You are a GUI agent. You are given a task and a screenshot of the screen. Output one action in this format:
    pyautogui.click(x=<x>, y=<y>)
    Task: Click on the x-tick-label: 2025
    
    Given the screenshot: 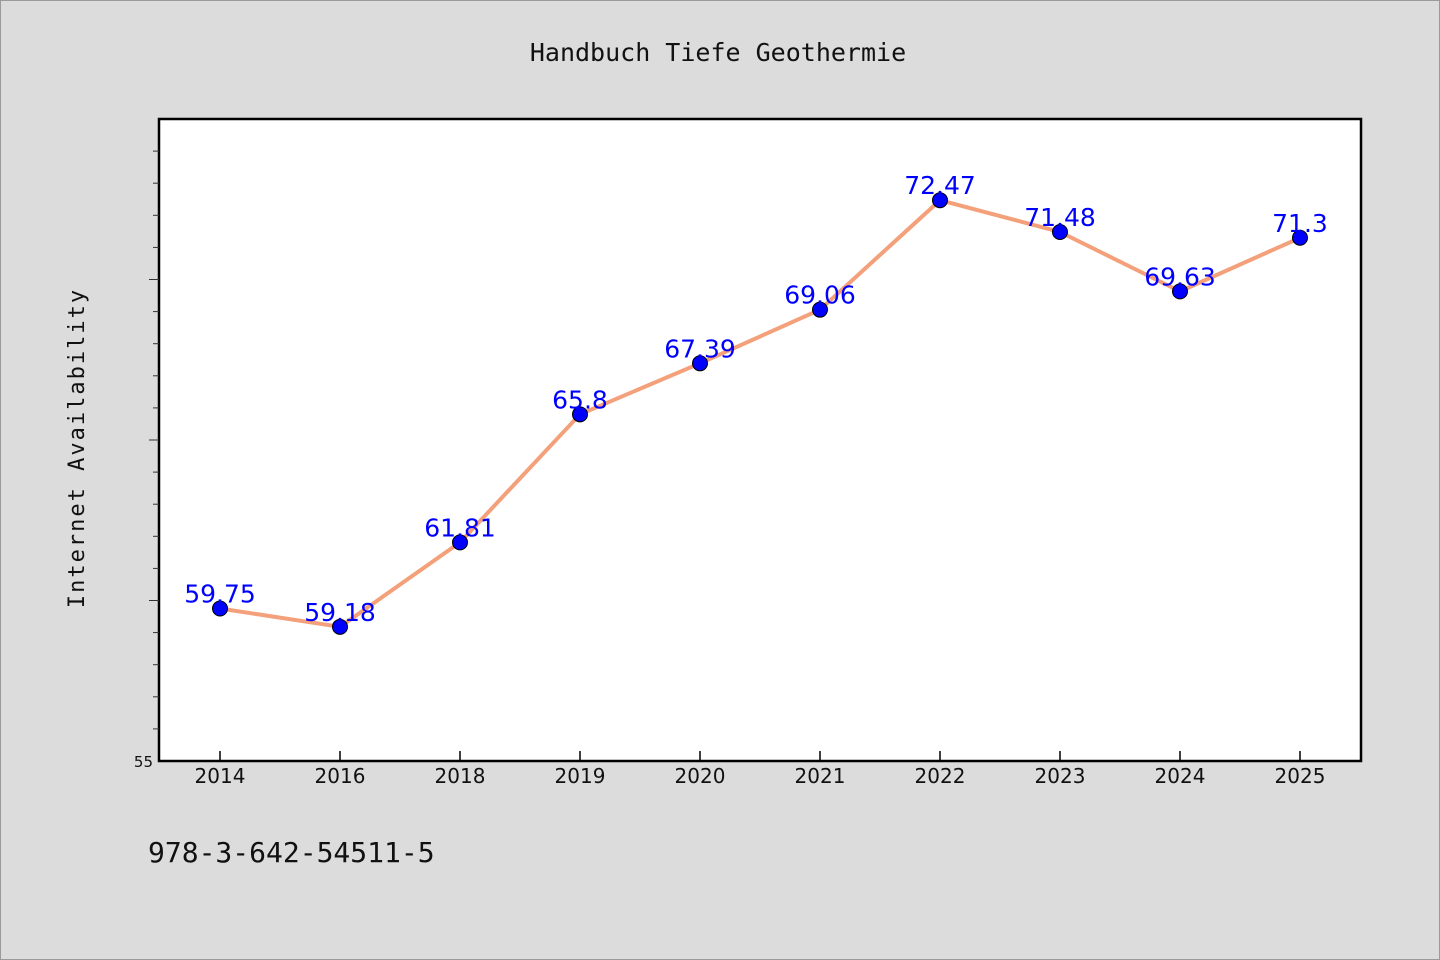 What is the action you would take?
    pyautogui.click(x=1300, y=776)
    